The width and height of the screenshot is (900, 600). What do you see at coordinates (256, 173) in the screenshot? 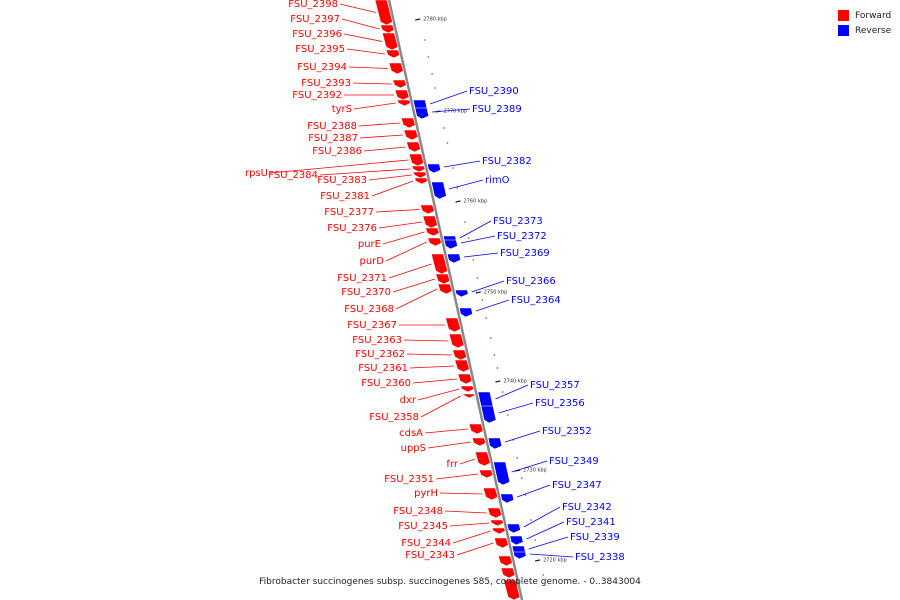
I see `forward-gene-label: rpsU` at bounding box center [256, 173].